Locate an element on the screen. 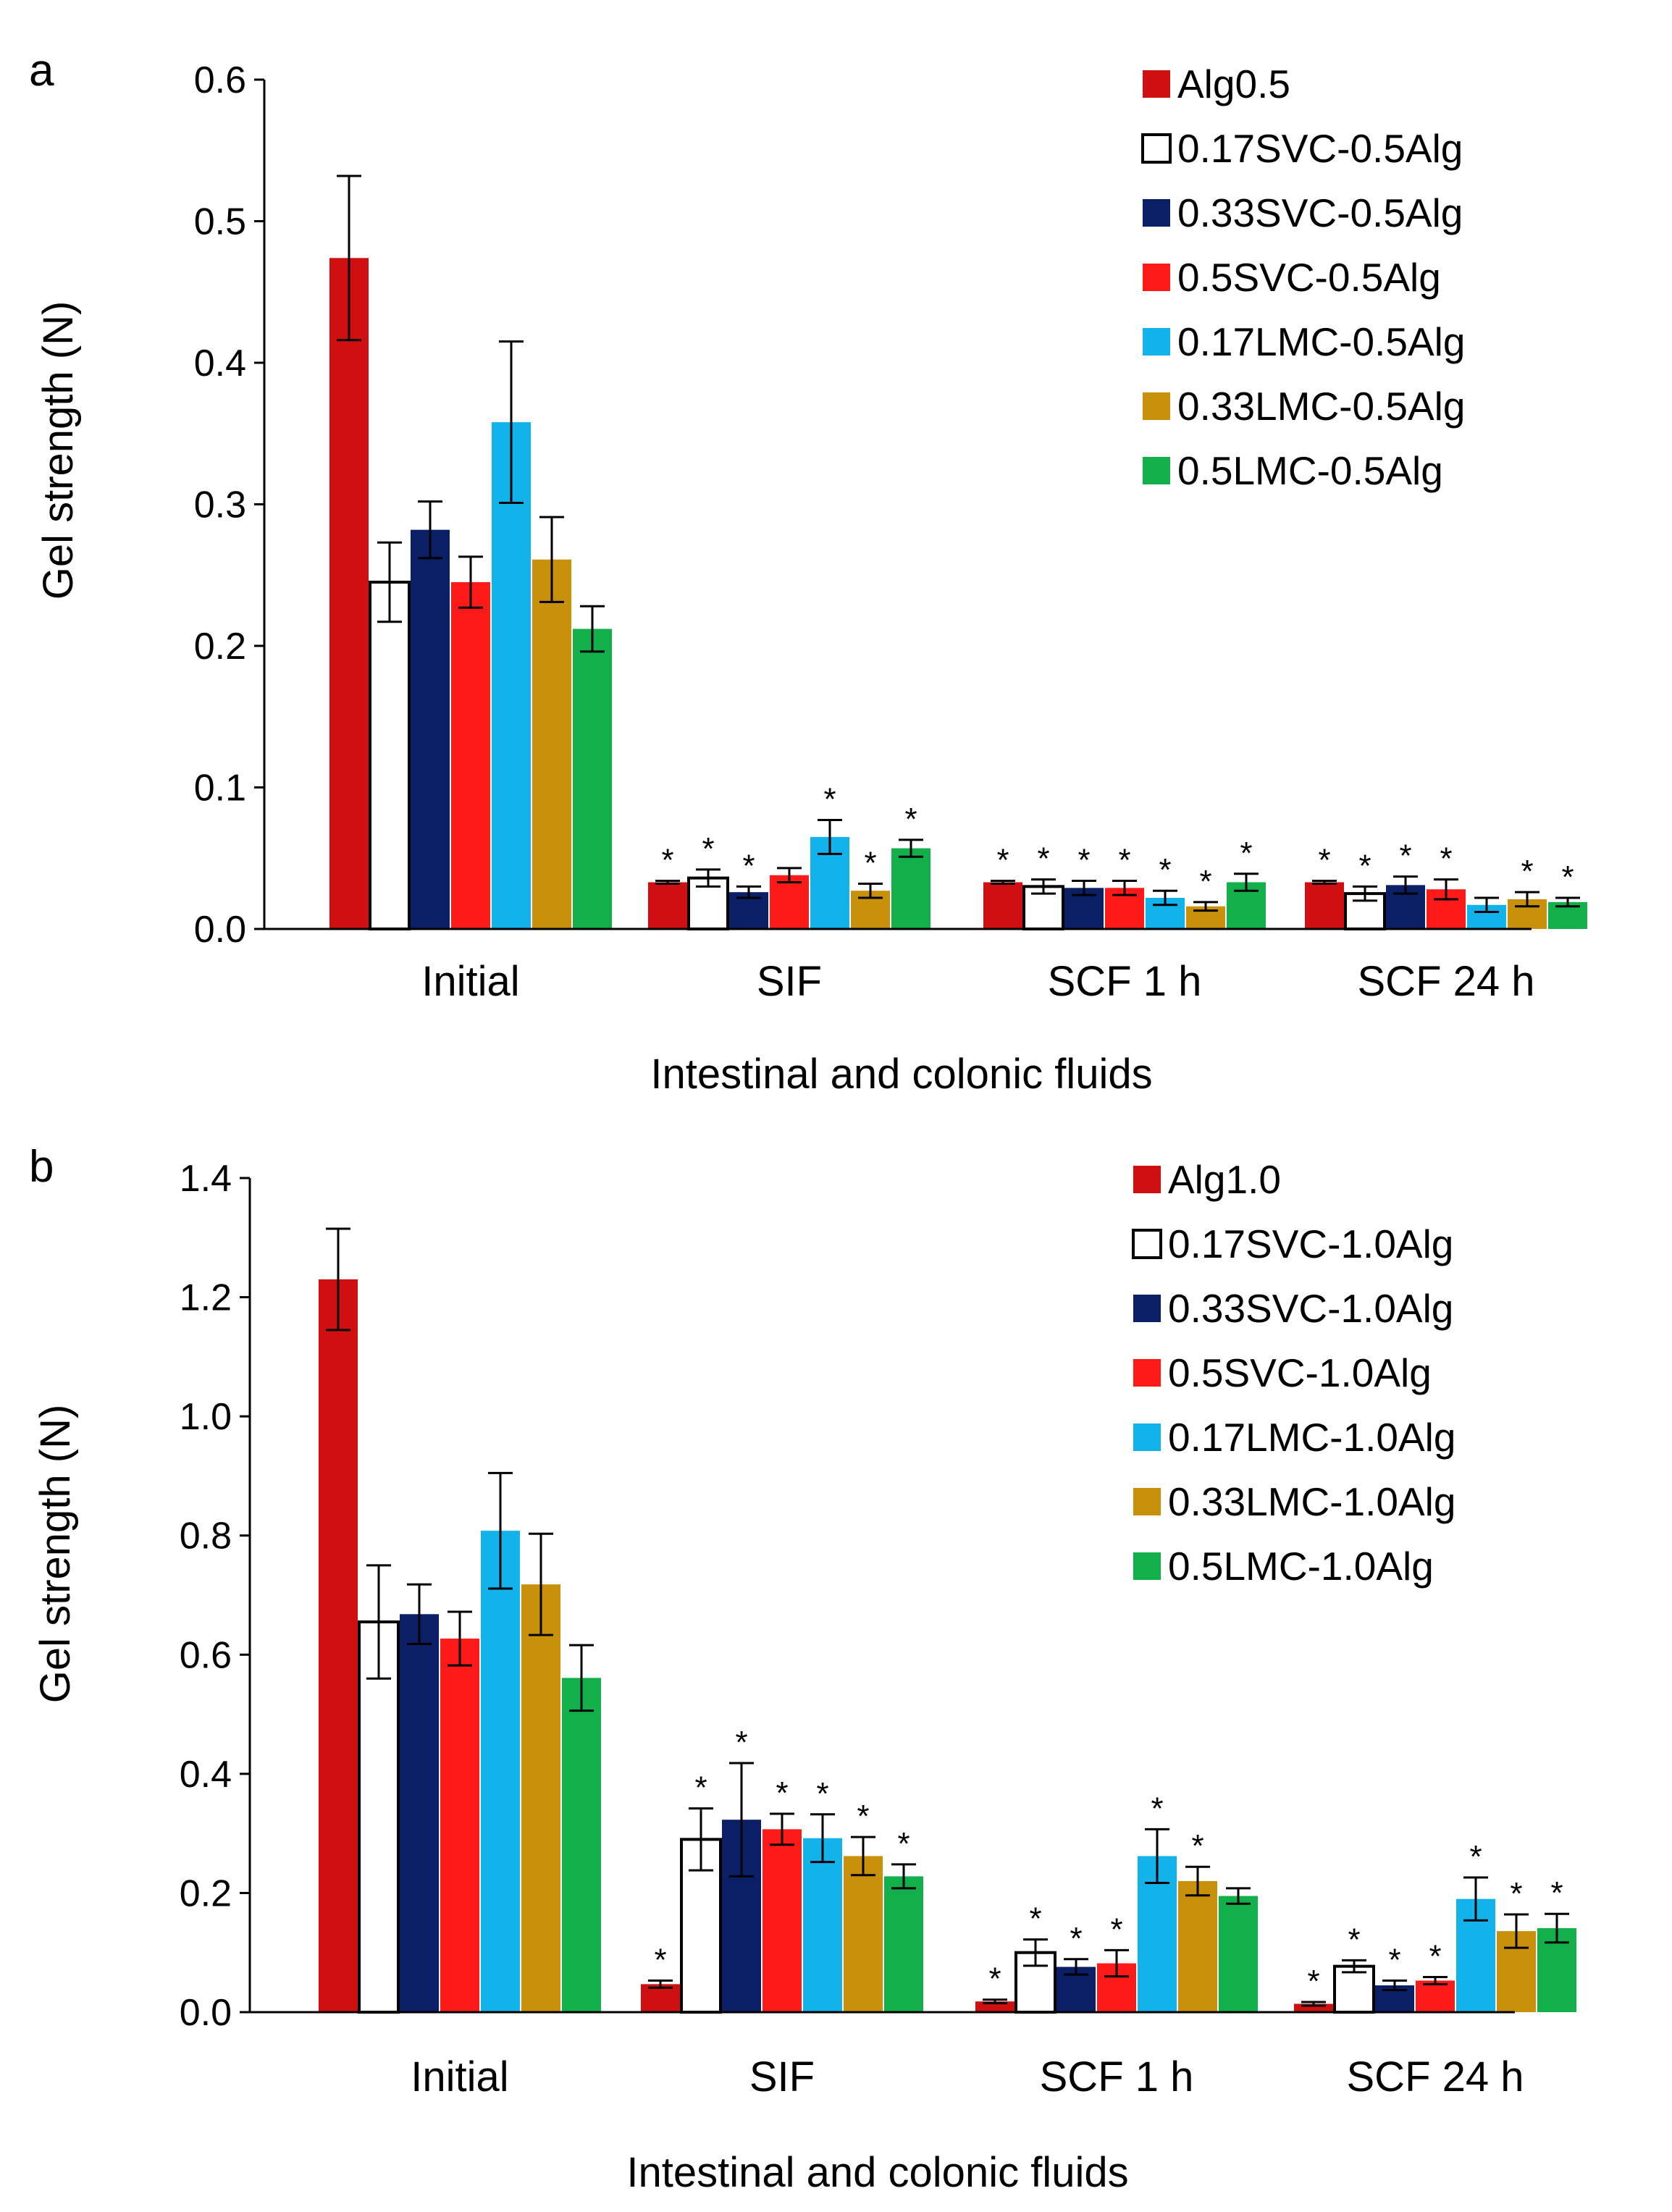 The image size is (1672, 2212). legend-label: 0.17LMC-0.5Alg is located at coordinates (1321, 342).